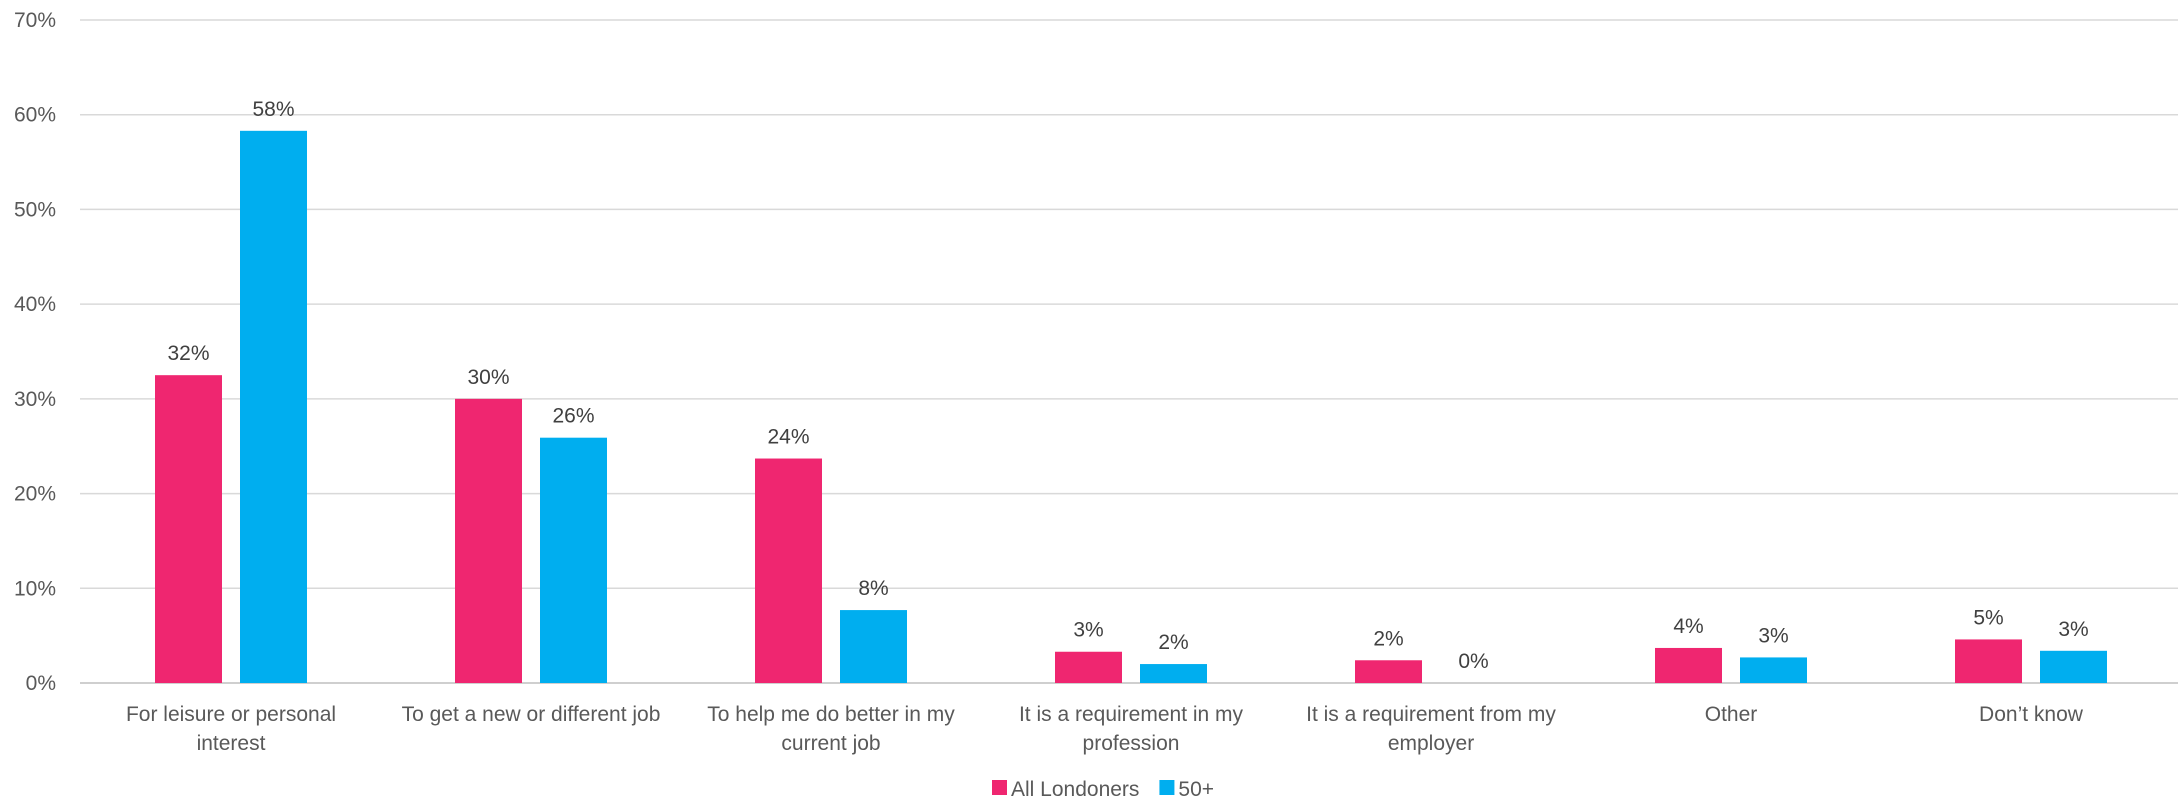  Describe the element at coordinates (41, 683) in the screenshot. I see `y-tick-label: 0%` at that location.